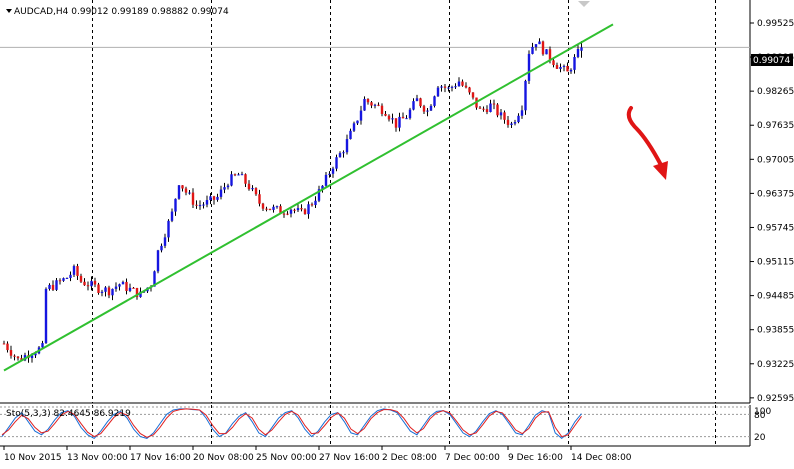 This screenshot has height=469, width=794. Describe the element at coordinates (349, 458) in the screenshot. I see `x-tick-label: 27 Nov 16:00` at that location.